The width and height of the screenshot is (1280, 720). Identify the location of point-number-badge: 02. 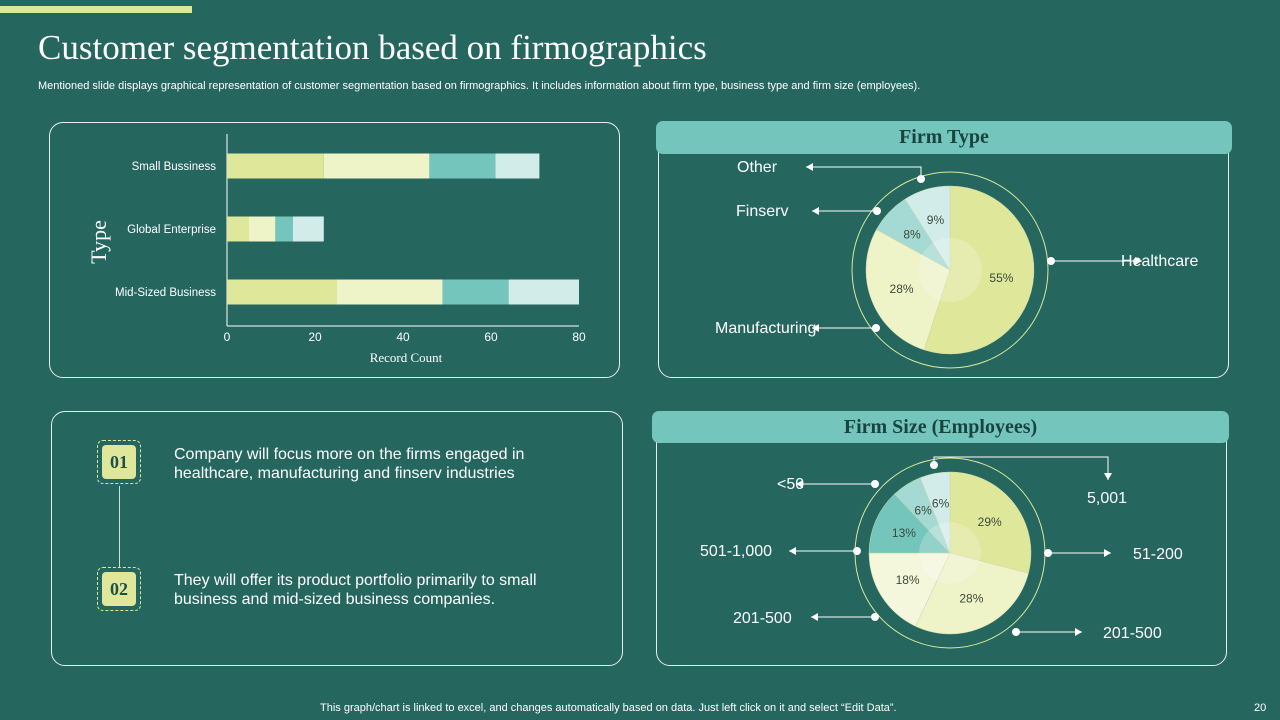
(119, 589).